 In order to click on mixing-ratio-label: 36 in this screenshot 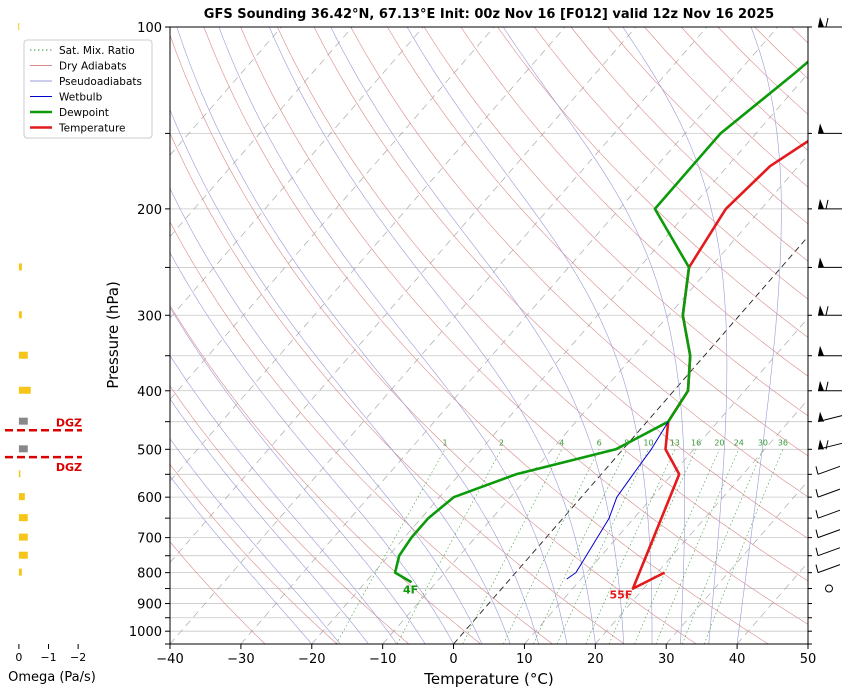, I will do `click(783, 442)`.